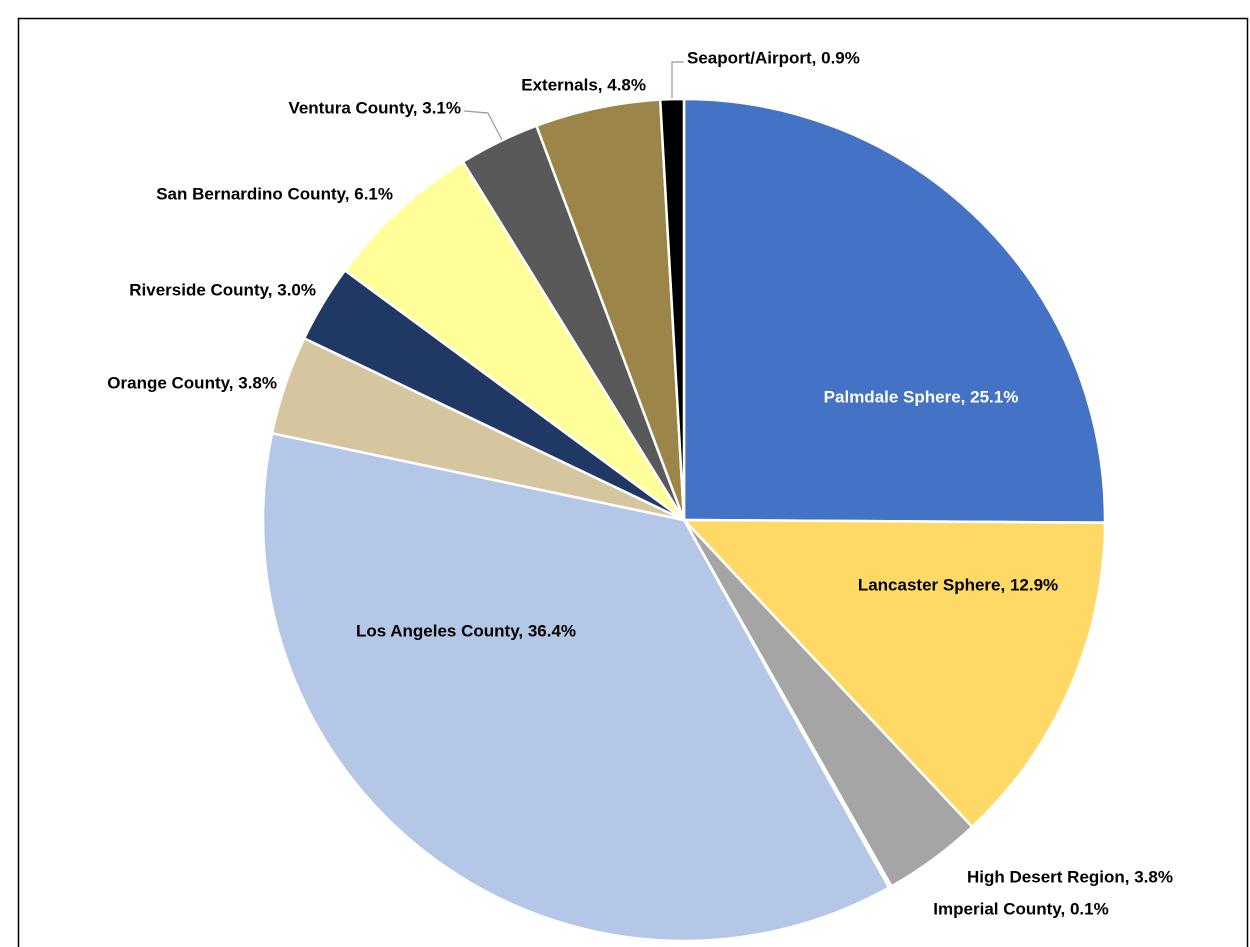 This screenshot has height=947, width=1250. I want to click on data-label: High Desert Region, 3.8%, so click(1070, 876).